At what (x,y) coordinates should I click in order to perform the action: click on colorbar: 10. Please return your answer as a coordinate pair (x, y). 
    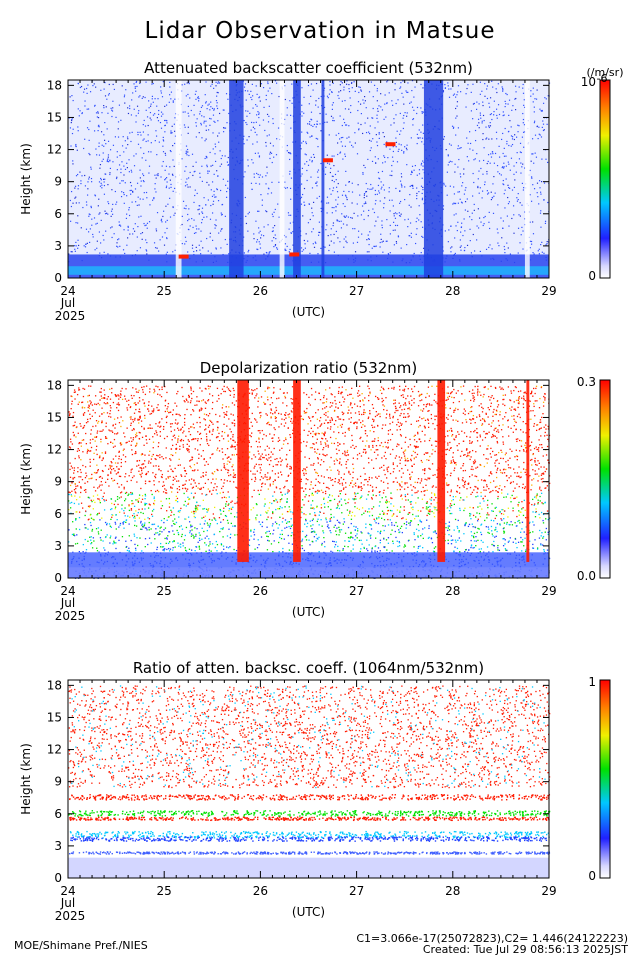
    Looking at the image, I should click on (599, 779).